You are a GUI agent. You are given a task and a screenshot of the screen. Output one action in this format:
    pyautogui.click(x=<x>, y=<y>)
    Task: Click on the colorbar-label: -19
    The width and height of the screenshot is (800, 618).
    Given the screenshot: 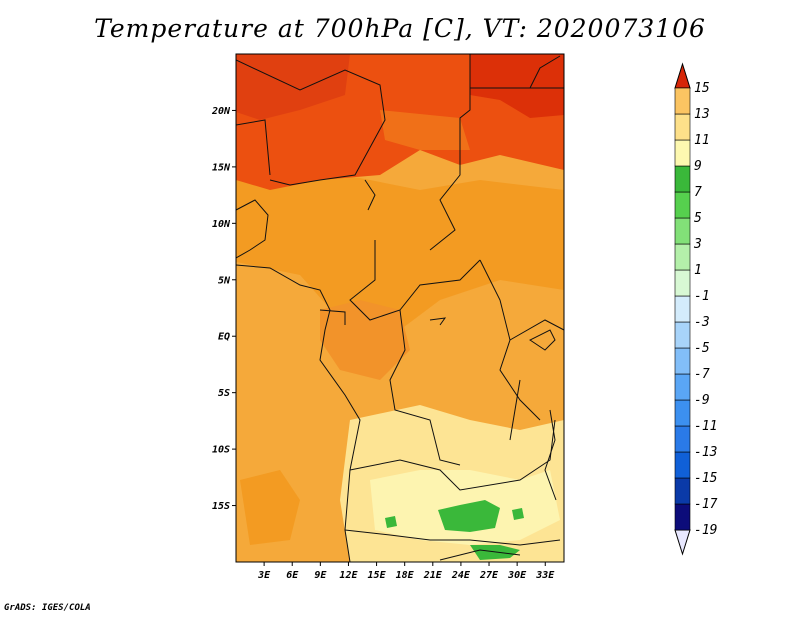 What is the action you would take?
    pyautogui.click(x=705, y=530)
    